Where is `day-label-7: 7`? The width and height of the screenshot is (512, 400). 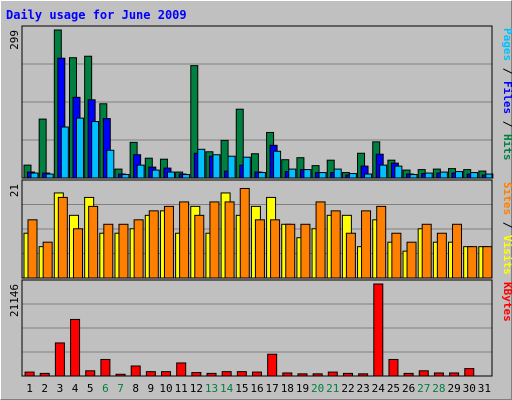
day-label-7: 7 is located at coordinates (120, 388).